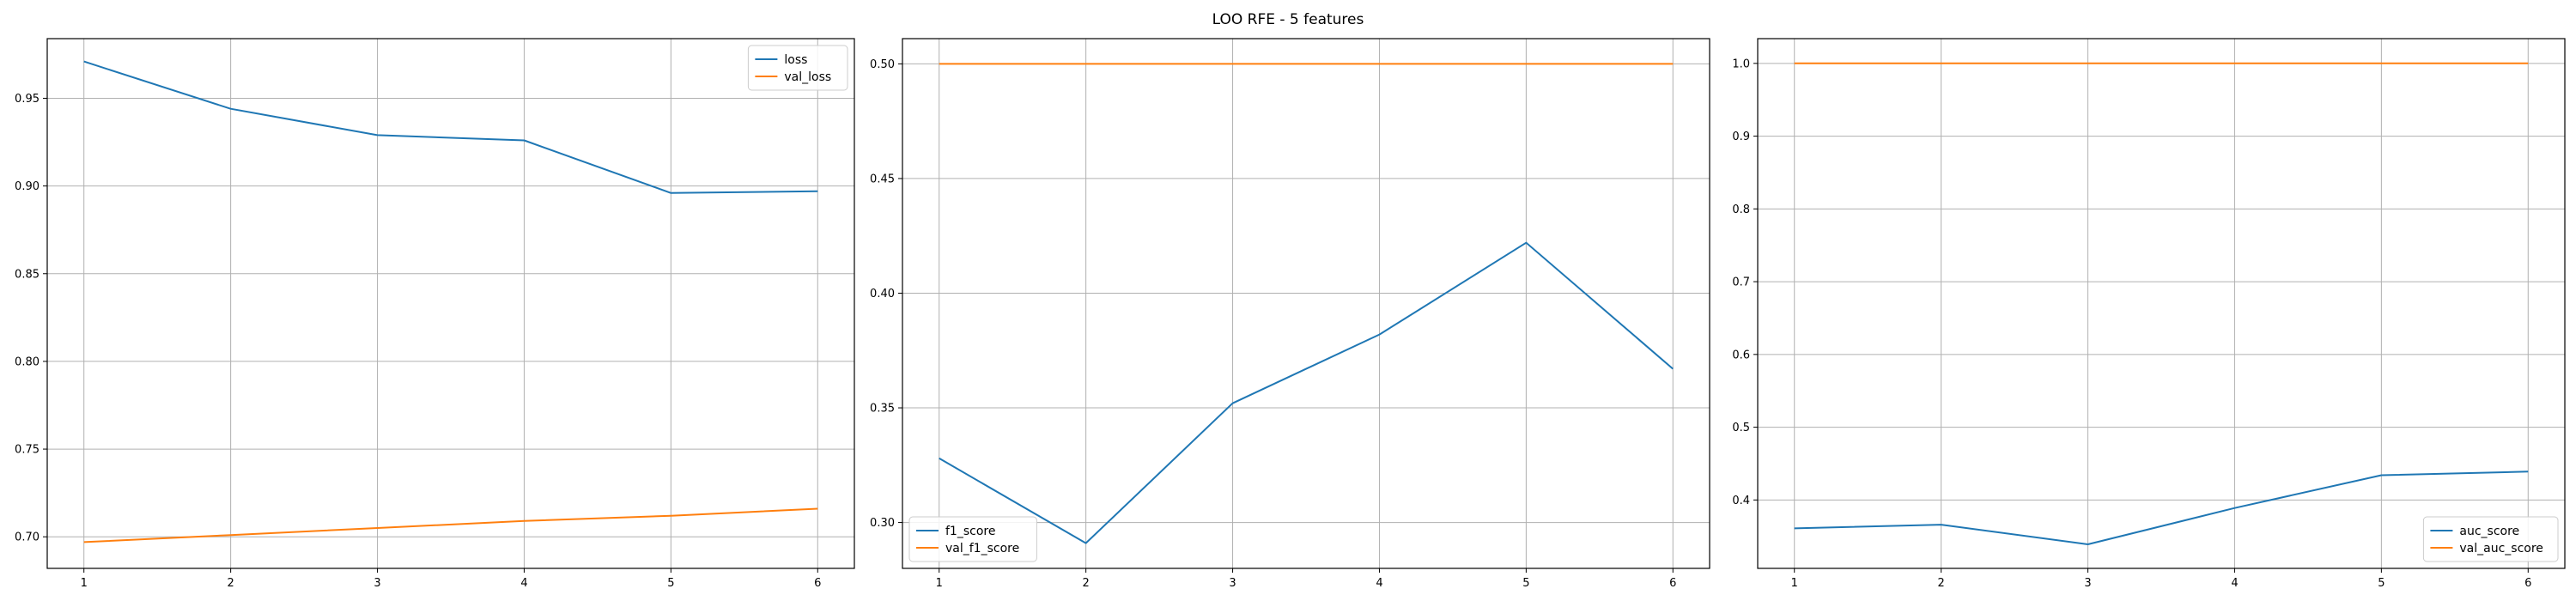 The width and height of the screenshot is (2576, 601). I want to click on y-tick-label: 0.80, so click(27, 361).